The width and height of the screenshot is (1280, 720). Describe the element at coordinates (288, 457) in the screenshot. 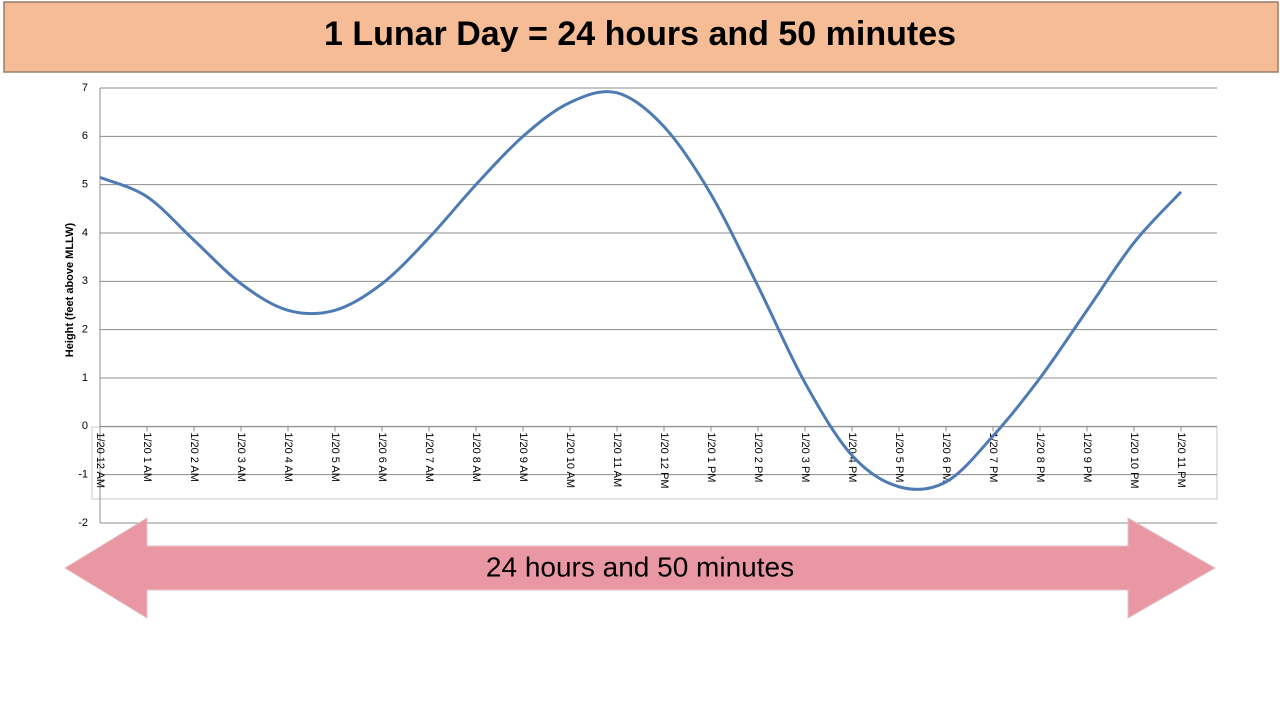

I see `x-tick-label: 1/20 4 AM` at that location.